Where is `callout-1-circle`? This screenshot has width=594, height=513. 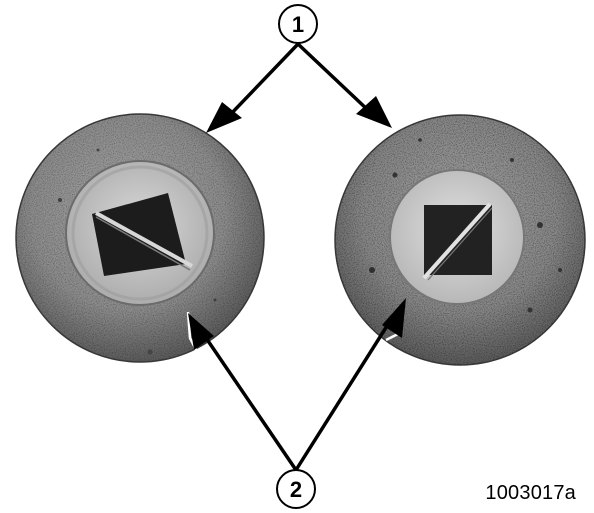
callout-1-circle is located at coordinates (298, 24).